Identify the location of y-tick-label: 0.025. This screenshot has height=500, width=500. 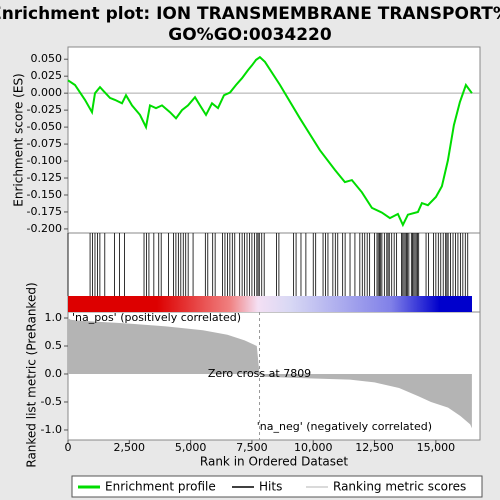
(47, 75).